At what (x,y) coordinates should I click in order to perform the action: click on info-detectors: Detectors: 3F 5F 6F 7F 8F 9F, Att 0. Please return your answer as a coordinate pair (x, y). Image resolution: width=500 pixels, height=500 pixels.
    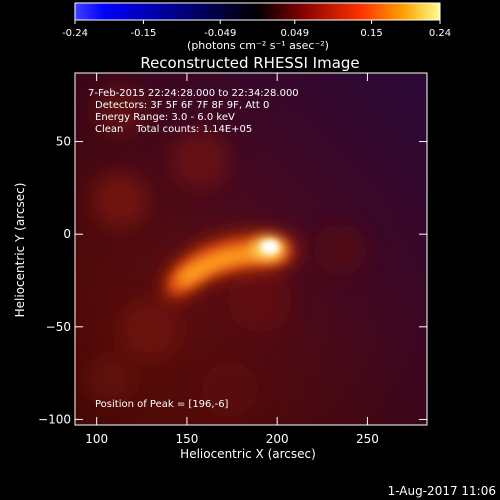
    Looking at the image, I should click on (182, 105).